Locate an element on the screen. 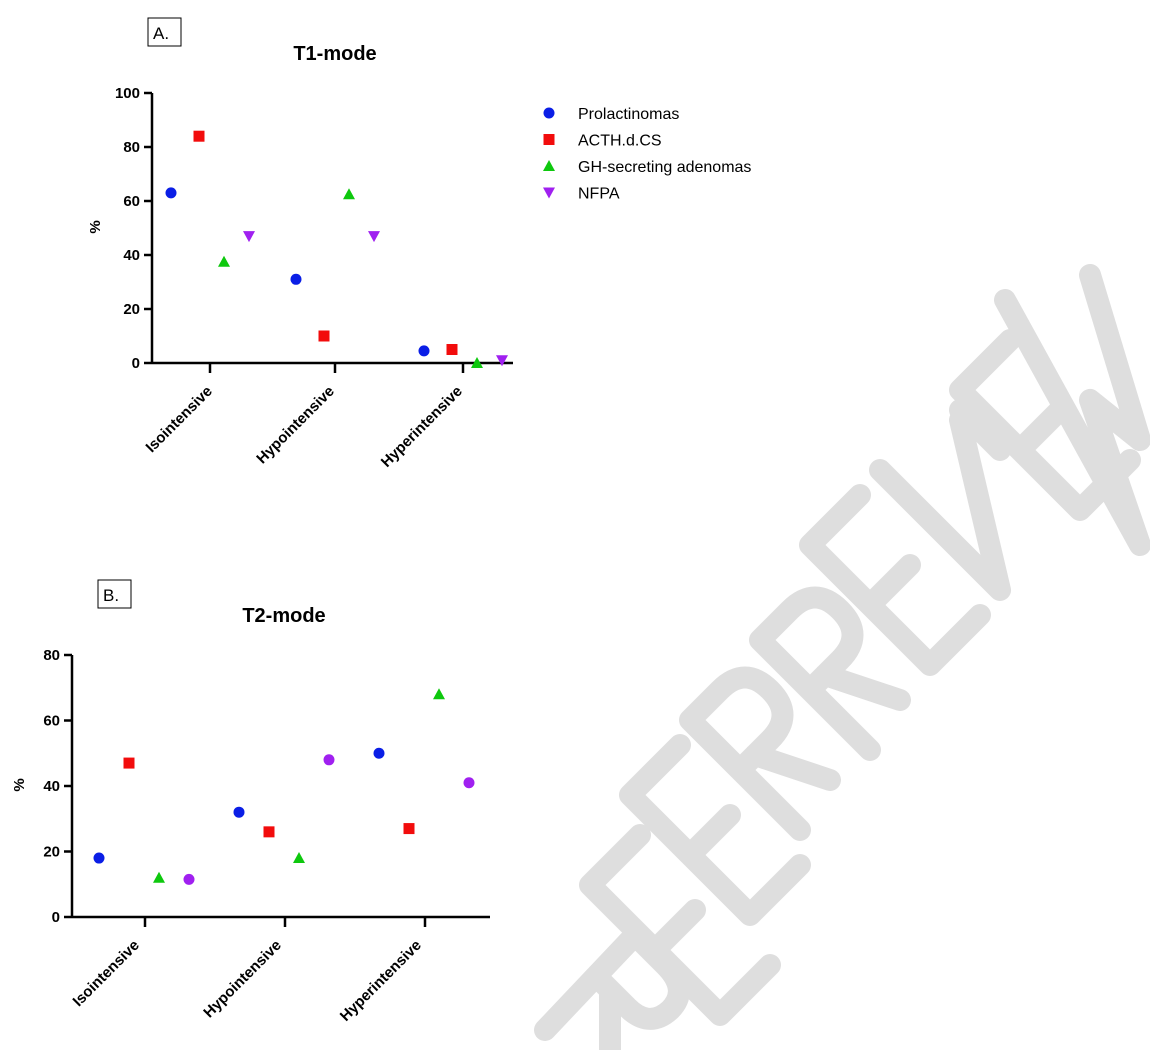  panel-a-category-label: Hyperintensive is located at coordinates (422, 427).